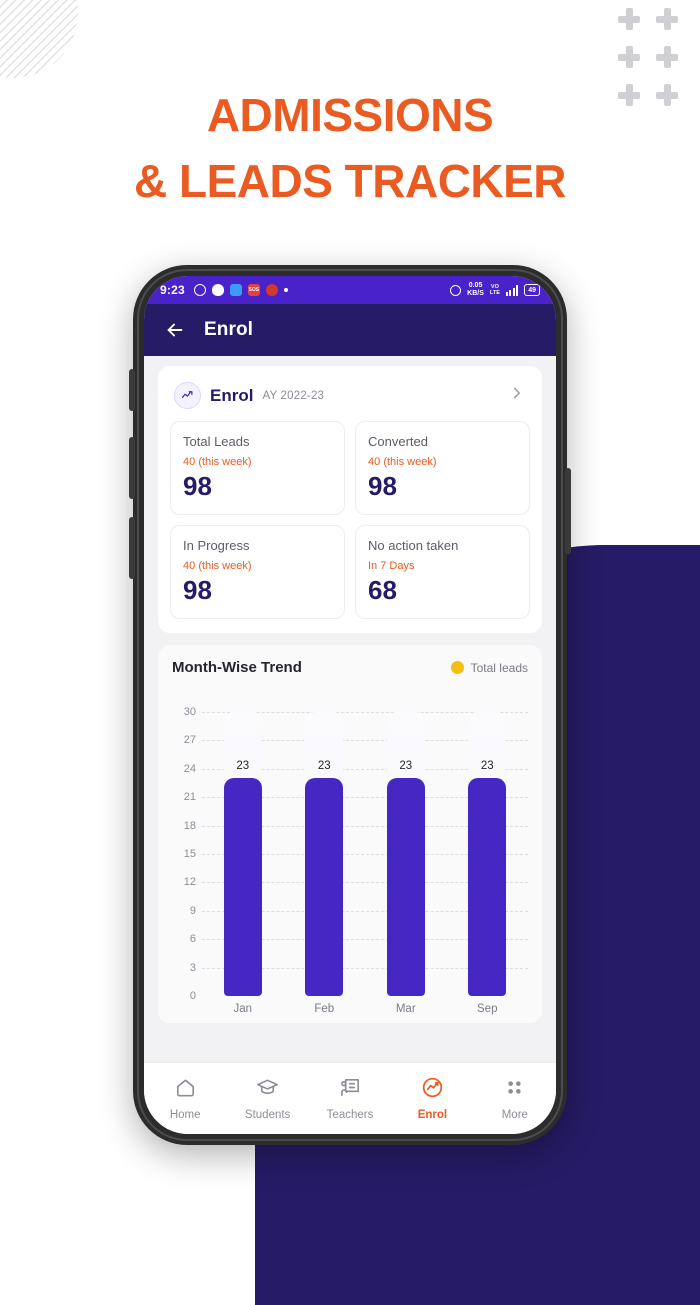 The height and width of the screenshot is (1305, 700). Describe the element at coordinates (216, 545) in the screenshot. I see `stat-label: In Progress` at that location.